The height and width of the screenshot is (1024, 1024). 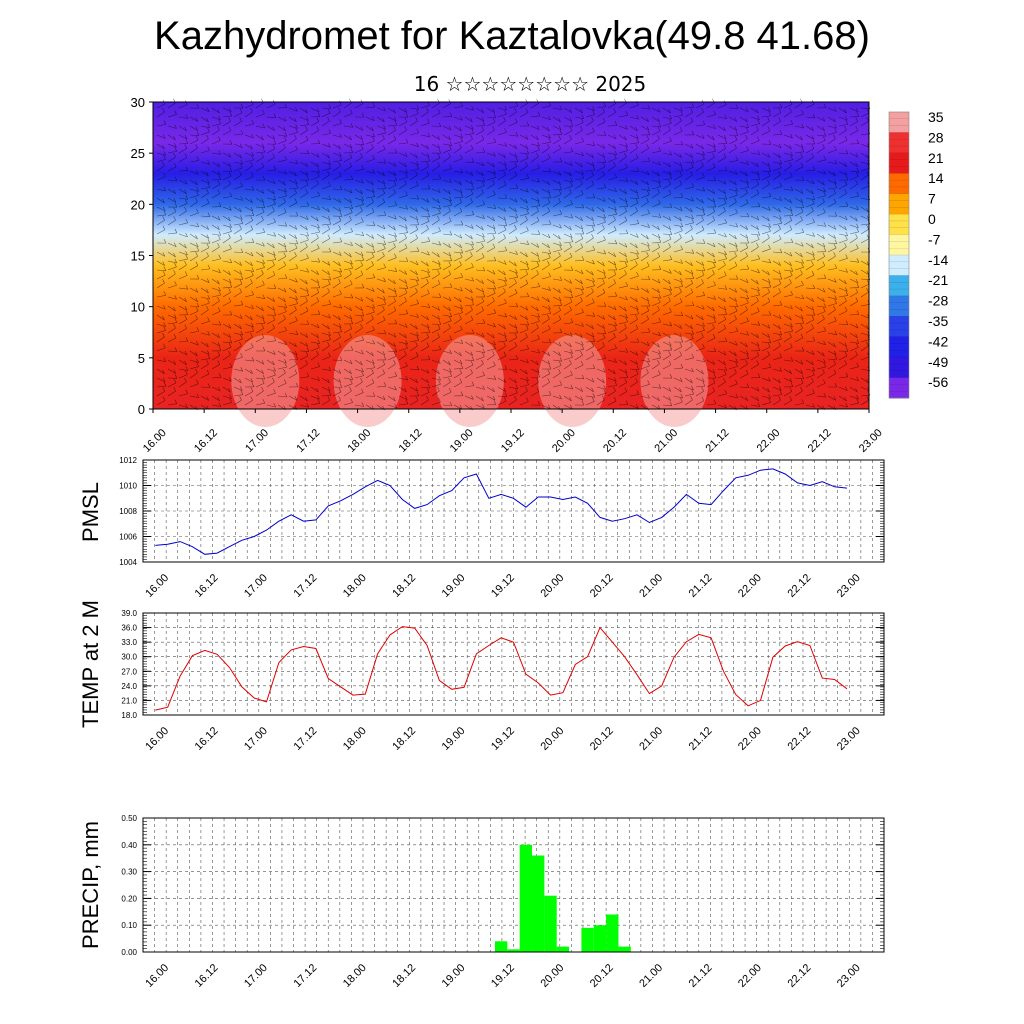 I want to click on warm-anomaly, so click(x=367, y=381).